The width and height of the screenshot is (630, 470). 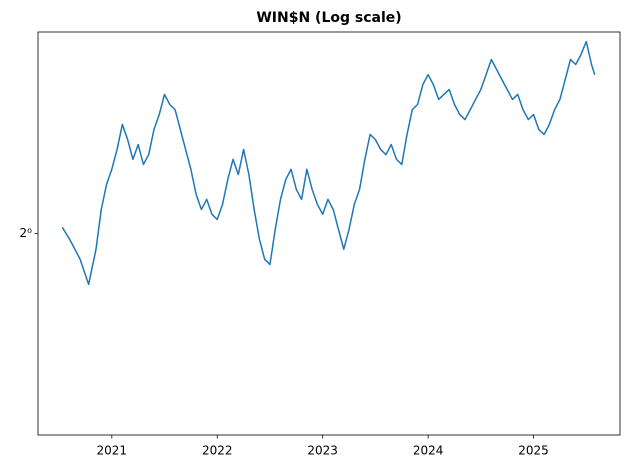 What do you see at coordinates (428, 451) in the screenshot?
I see `x-tick-label: 2024` at bounding box center [428, 451].